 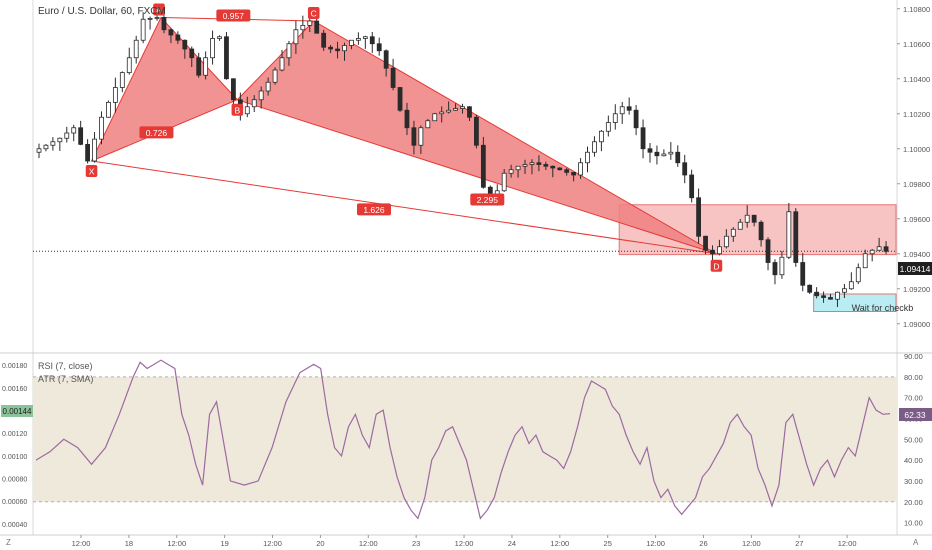 I want to click on price-tick-label: 1.10000, so click(x=916, y=149).